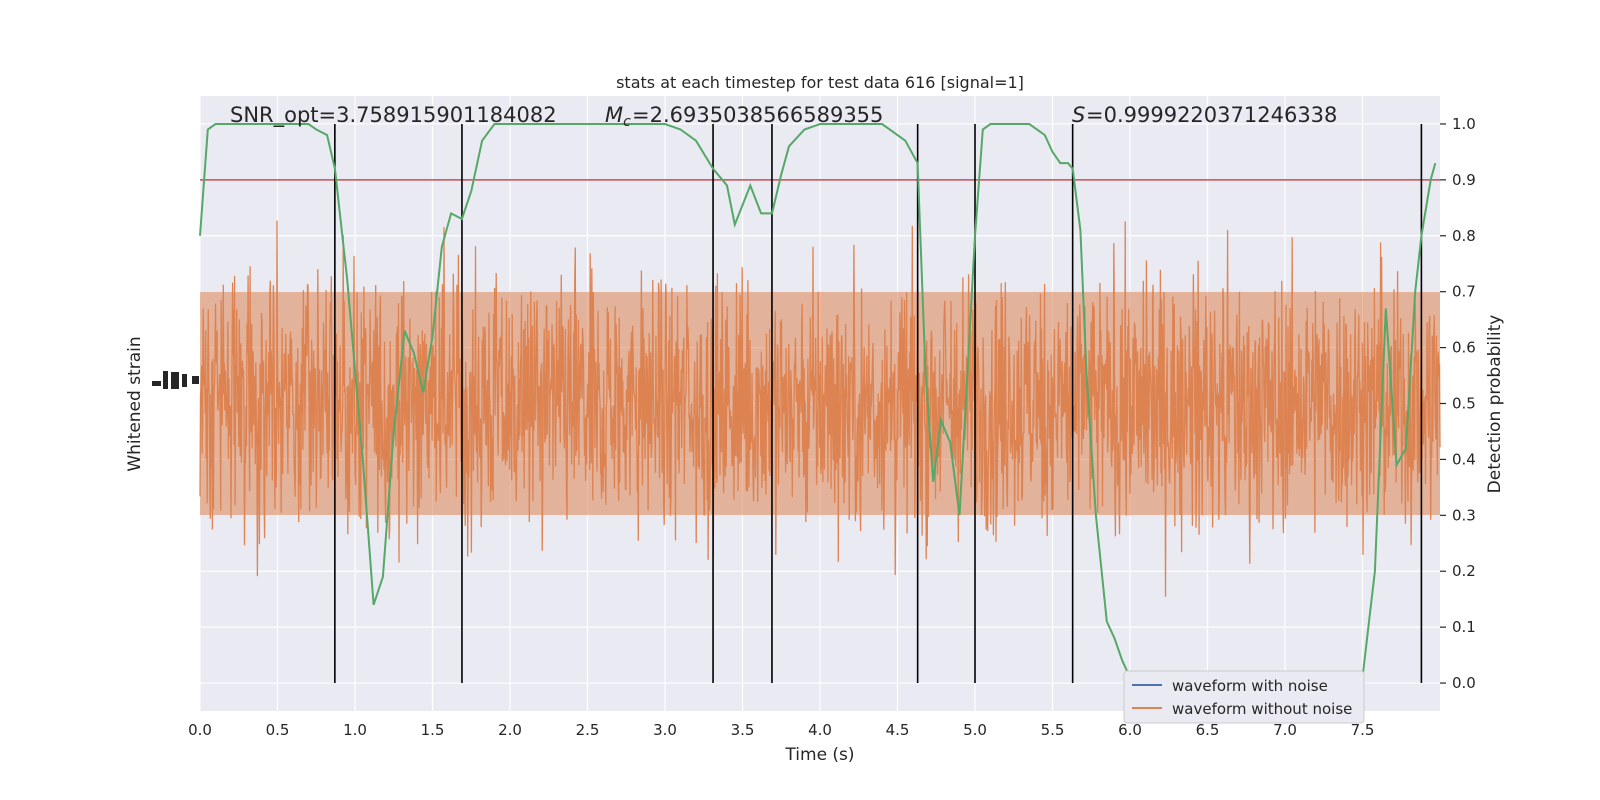 This screenshot has width=1600, height=800. What do you see at coordinates (1464, 236) in the screenshot?
I see `right-tick-label: 0.8` at bounding box center [1464, 236].